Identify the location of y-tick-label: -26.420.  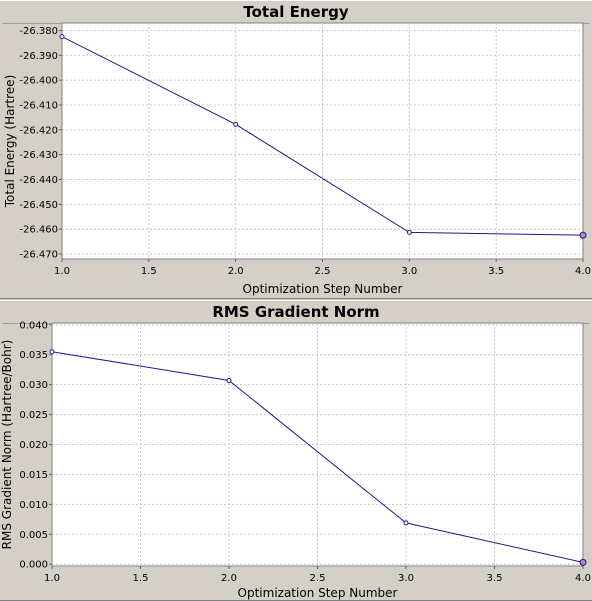
(38, 130).